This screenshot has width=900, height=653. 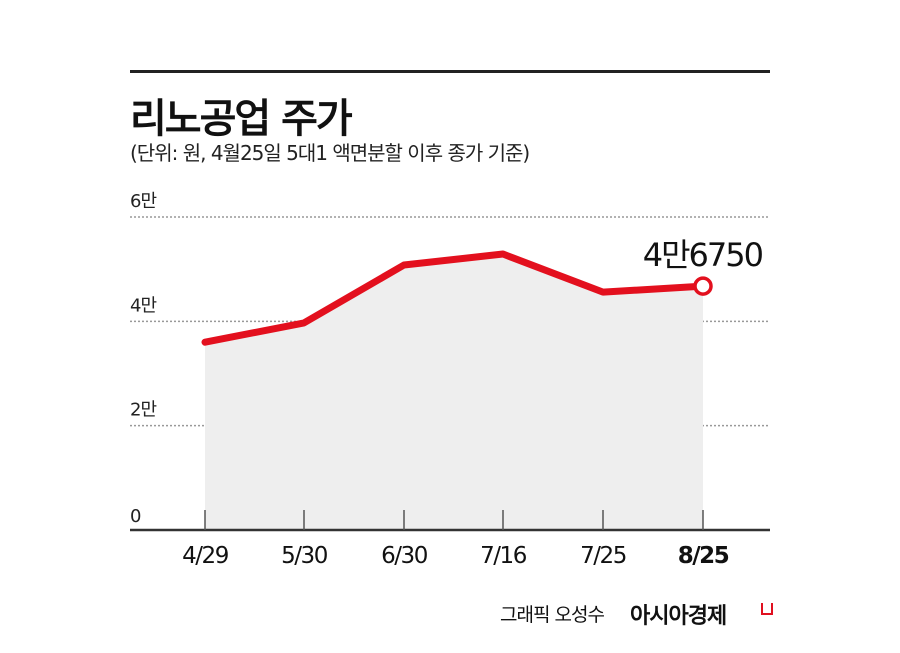 What do you see at coordinates (143, 359) in the screenshot?
I see `y-axis-labels: 0 2만 4만 6만` at bounding box center [143, 359].